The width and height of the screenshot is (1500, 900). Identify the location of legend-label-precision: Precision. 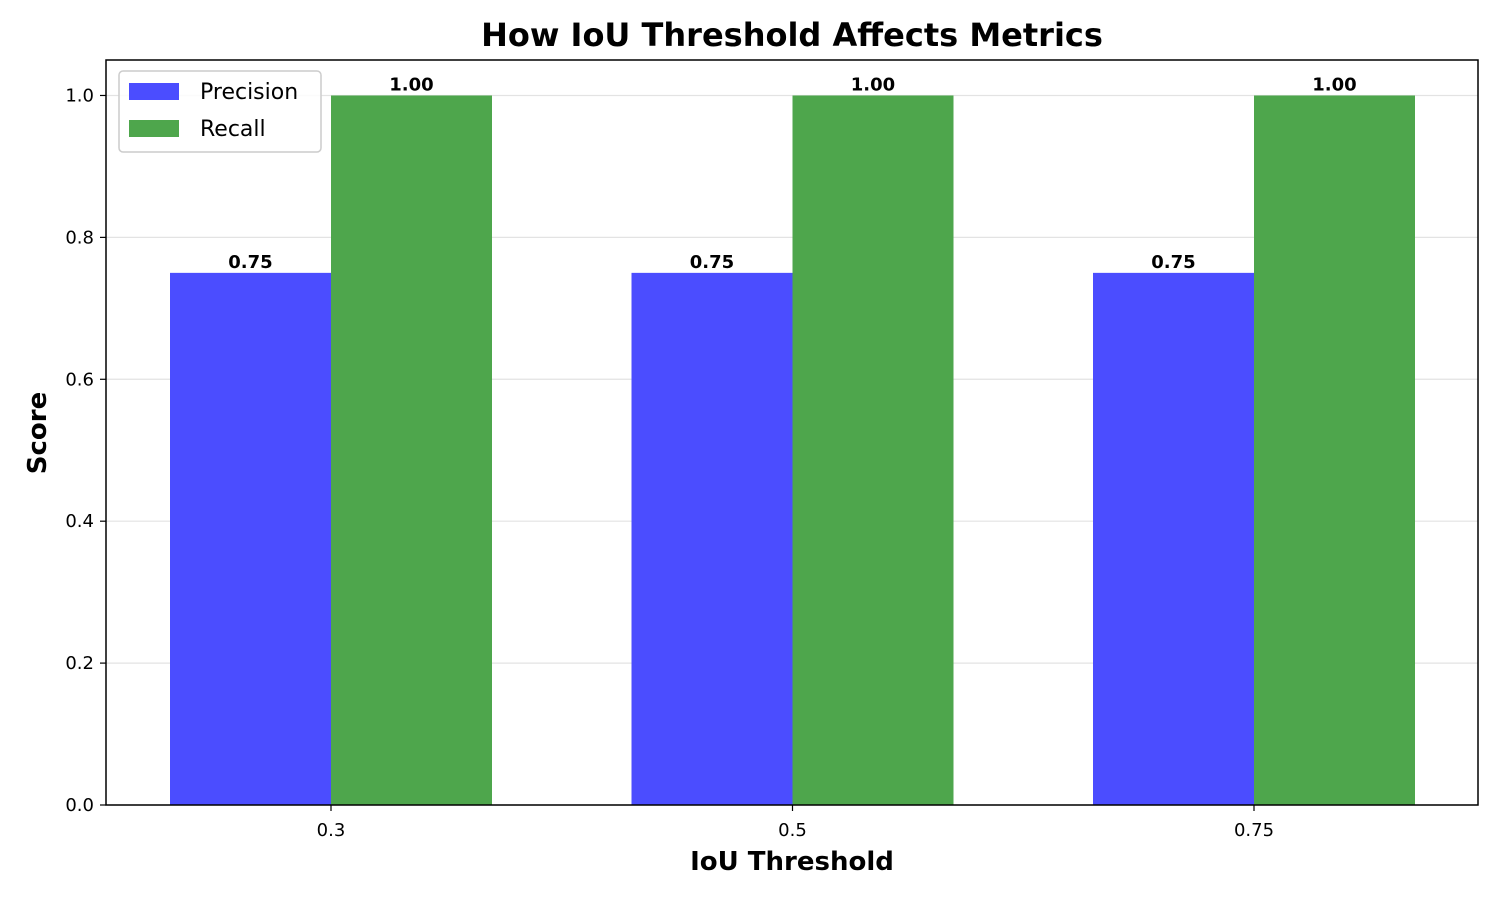
(249, 92).